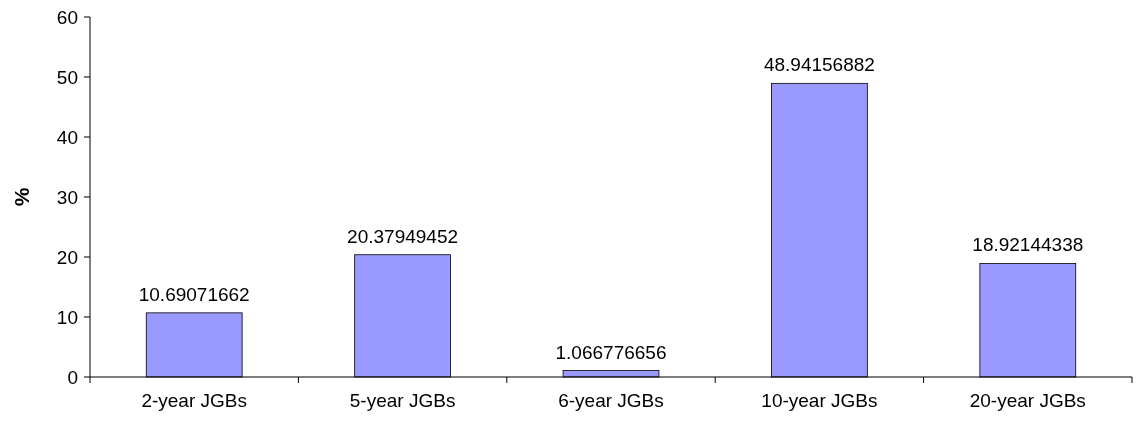 This screenshot has height=431, width=1144. Describe the element at coordinates (67, 257) in the screenshot. I see `y-tick-label: 20` at that location.